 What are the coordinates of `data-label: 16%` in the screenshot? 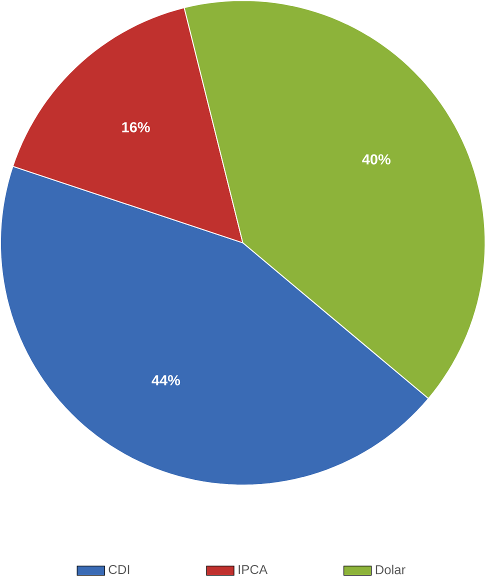 It's located at (136, 127).